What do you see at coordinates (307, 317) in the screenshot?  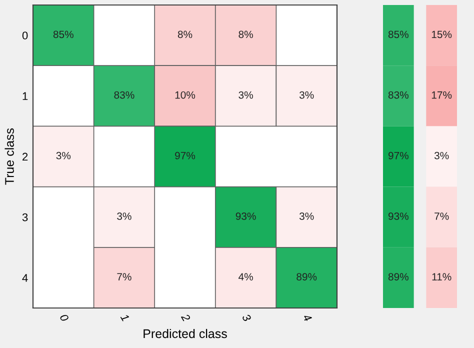 I see `x-tick-label: 4` at bounding box center [307, 317].